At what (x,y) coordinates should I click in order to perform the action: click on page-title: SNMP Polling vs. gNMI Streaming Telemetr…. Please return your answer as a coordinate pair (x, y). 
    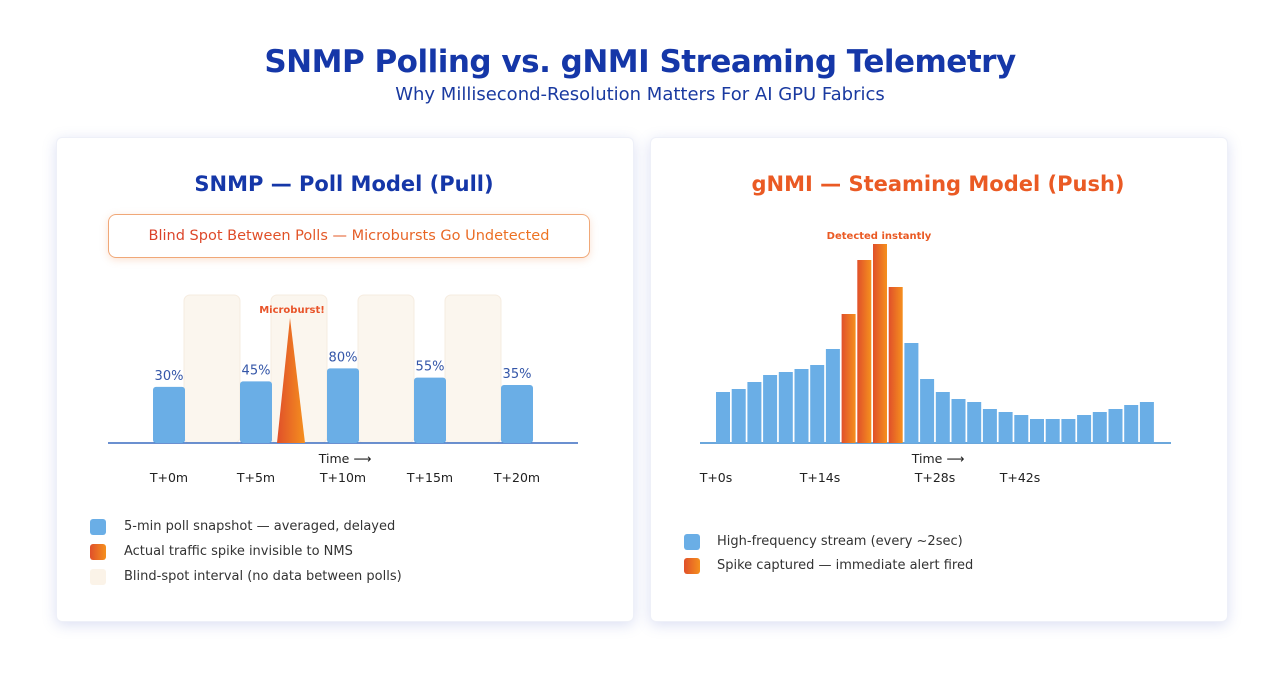
    Looking at the image, I should click on (640, 62).